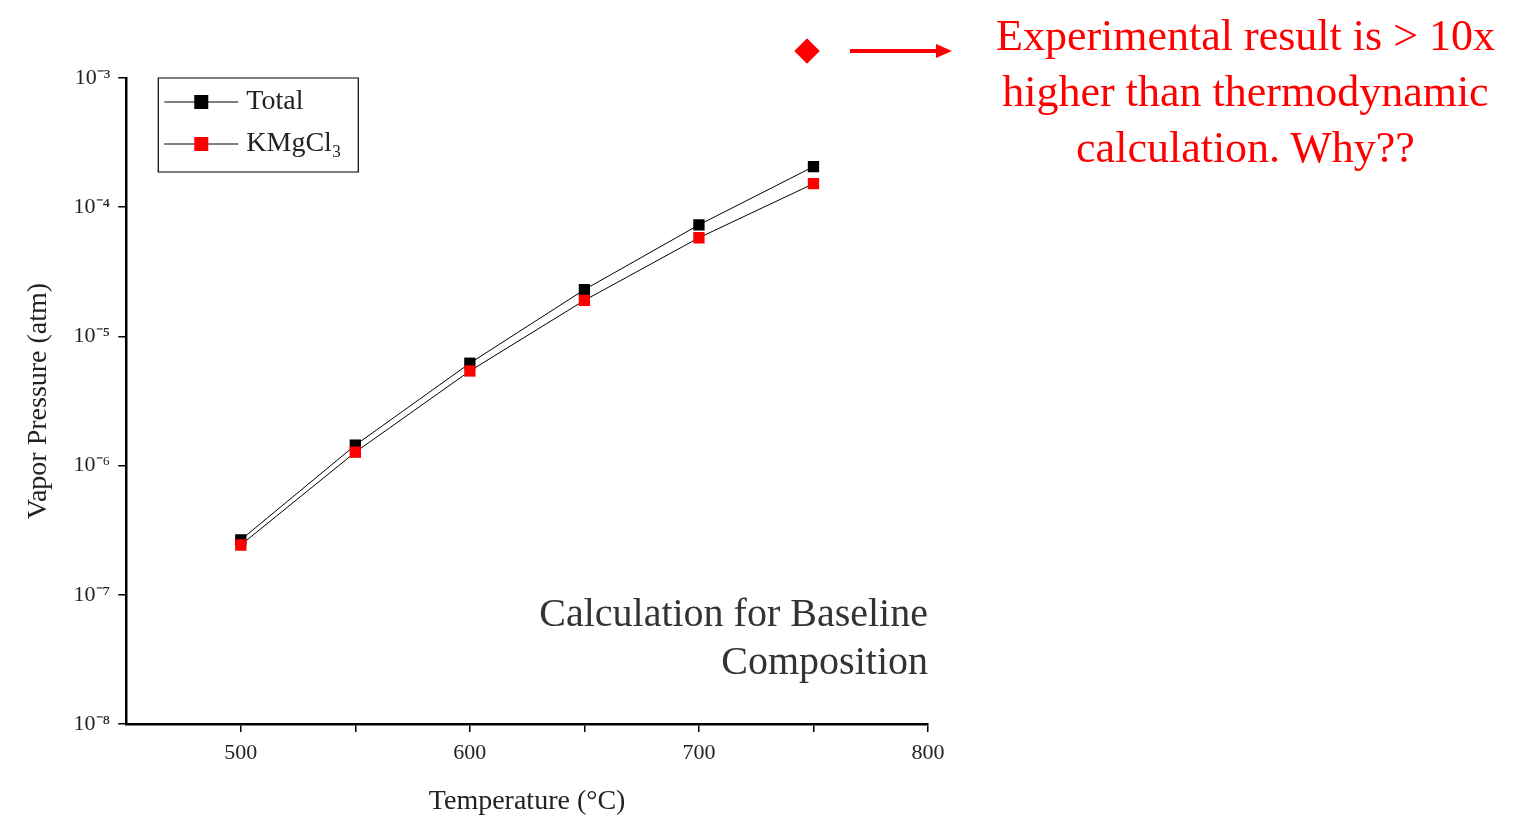 This screenshot has height=828, width=1515. I want to click on y-tick-label: 10⁻⁸, so click(92, 722).